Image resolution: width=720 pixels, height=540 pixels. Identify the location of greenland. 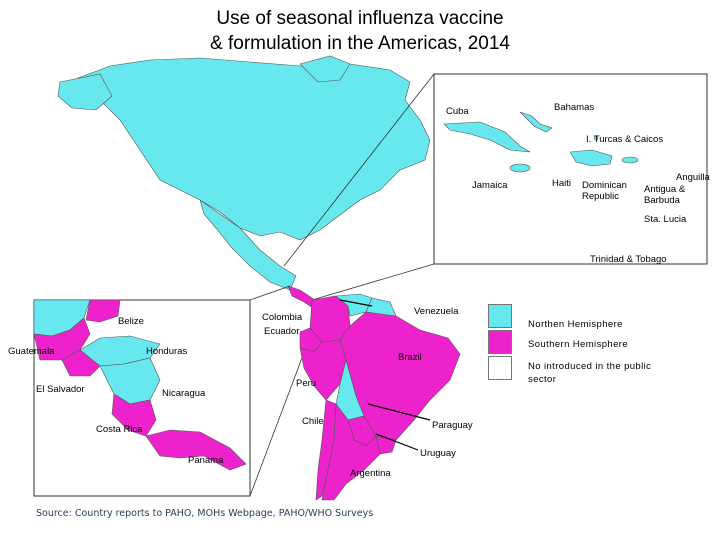
(325, 69).